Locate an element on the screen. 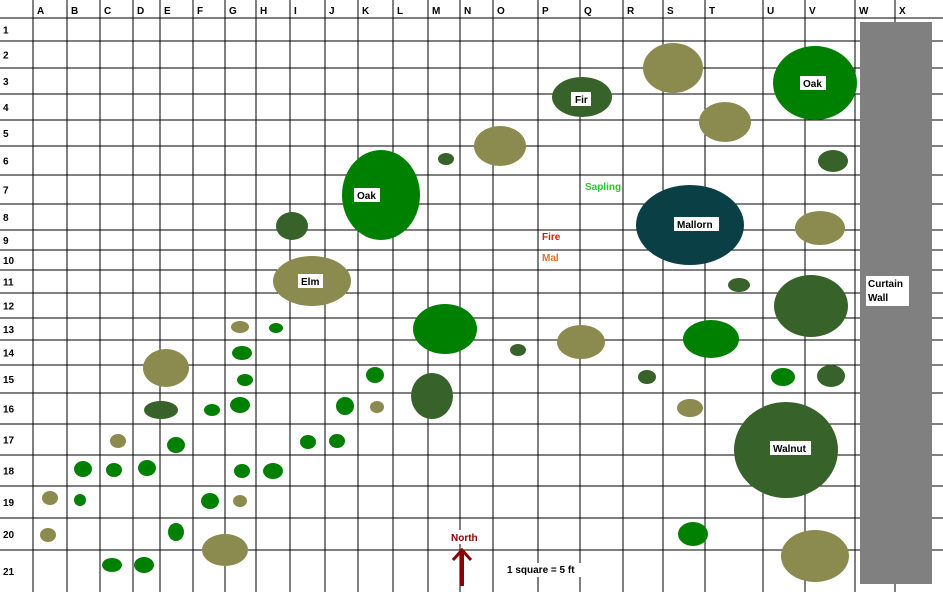 The image size is (943, 592). row-label: 11 is located at coordinates (8, 283).